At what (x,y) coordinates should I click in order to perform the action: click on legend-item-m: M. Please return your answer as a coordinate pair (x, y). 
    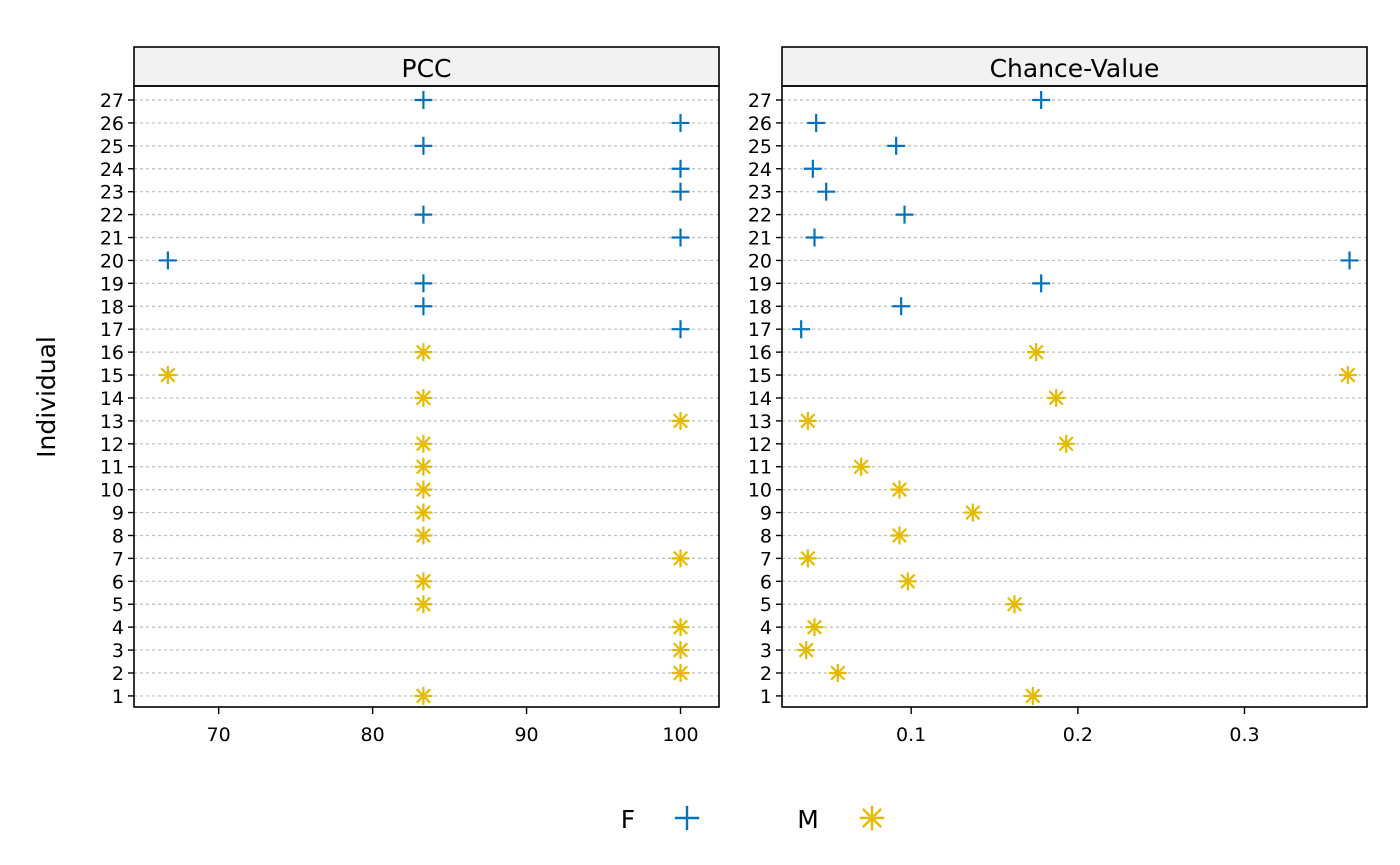
    Looking at the image, I should click on (841, 819).